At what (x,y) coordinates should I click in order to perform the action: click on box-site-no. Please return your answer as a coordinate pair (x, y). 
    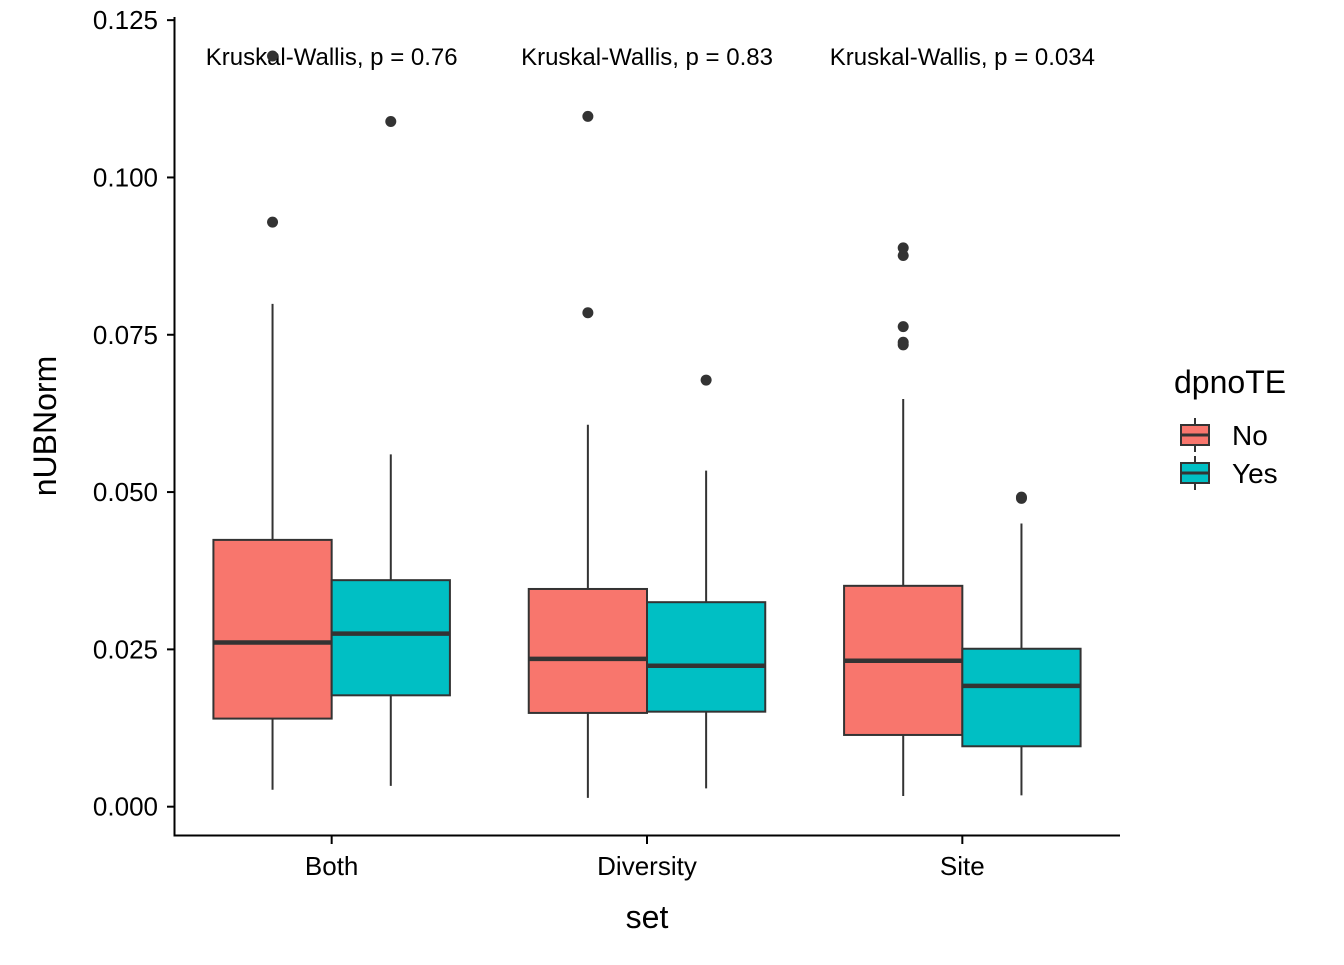
    Looking at the image, I should click on (903, 519).